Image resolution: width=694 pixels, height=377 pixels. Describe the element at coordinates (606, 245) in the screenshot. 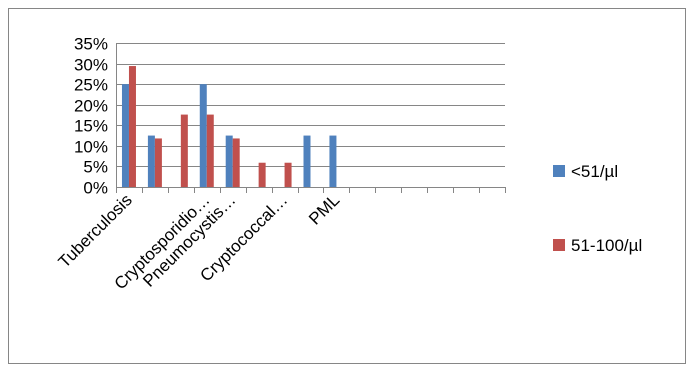

I see `legend-label: 51-100/µl` at that location.